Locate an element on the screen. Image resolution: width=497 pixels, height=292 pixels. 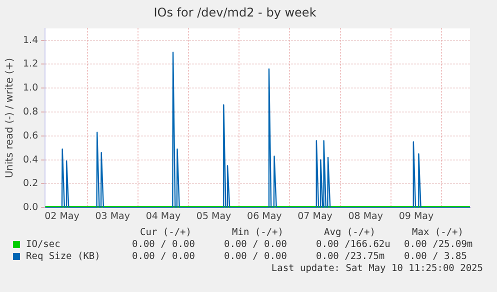
x-tick-label: 09 May is located at coordinates (416, 216).